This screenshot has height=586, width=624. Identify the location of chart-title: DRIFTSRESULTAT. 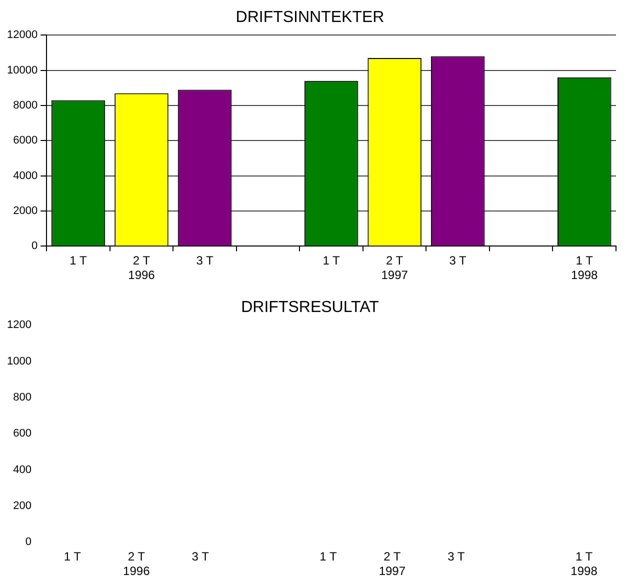
(310, 307).